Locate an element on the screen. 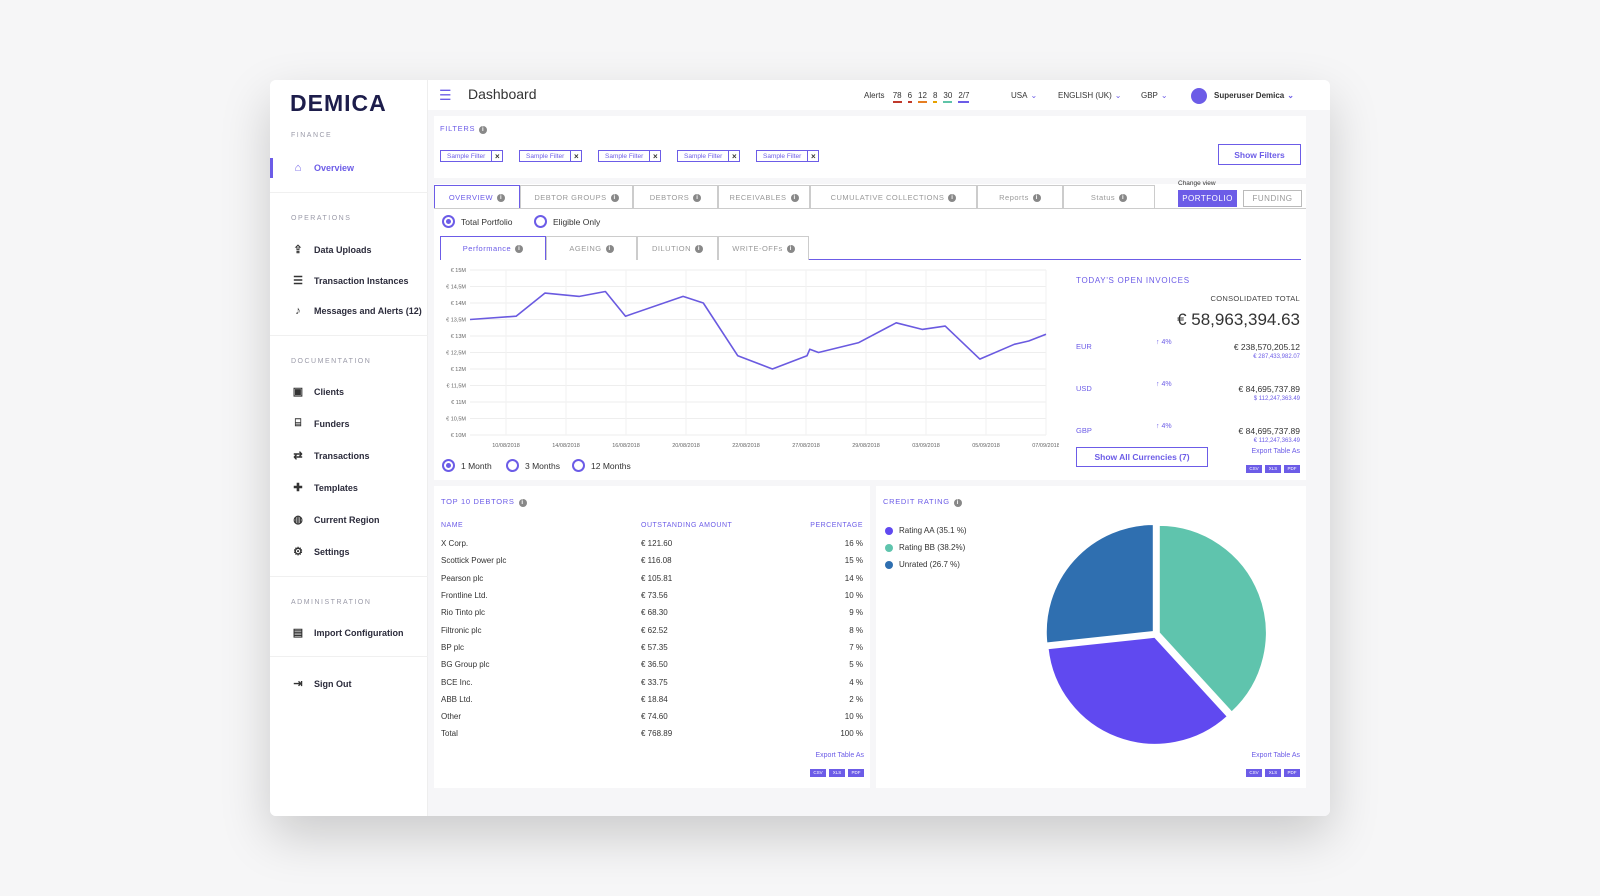 This screenshot has width=1600, height=896. table-row: BG Group plc € 36.50 5 % is located at coordinates (652, 664).